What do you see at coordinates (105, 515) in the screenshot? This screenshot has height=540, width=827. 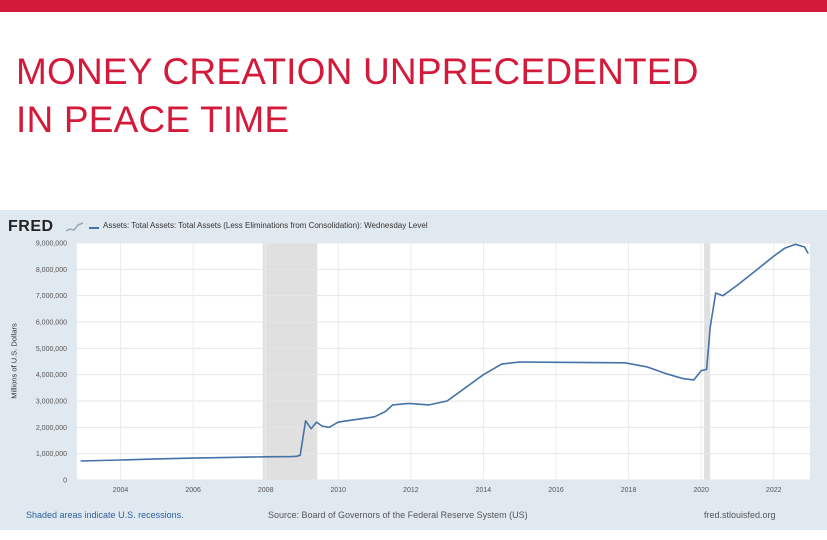 I see `recession-note-link: Shaded areas indicate U.S. recessions.` at bounding box center [105, 515].